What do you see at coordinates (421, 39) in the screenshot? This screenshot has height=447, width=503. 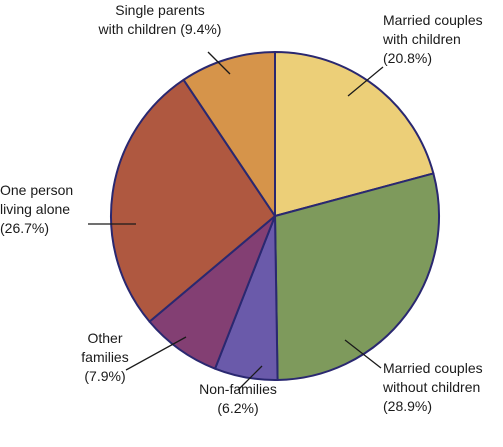 I see `slice-label-1-line-2: with children` at bounding box center [421, 39].